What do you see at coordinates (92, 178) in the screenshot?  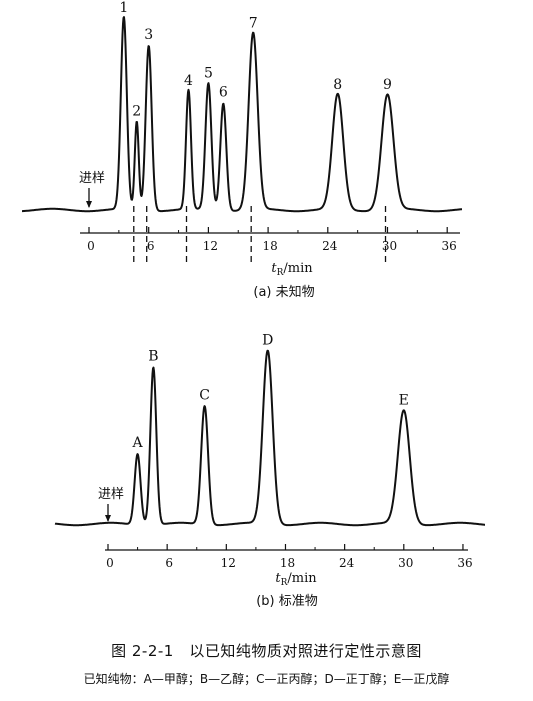 I see `injection-label-0: 进样` at bounding box center [92, 178].